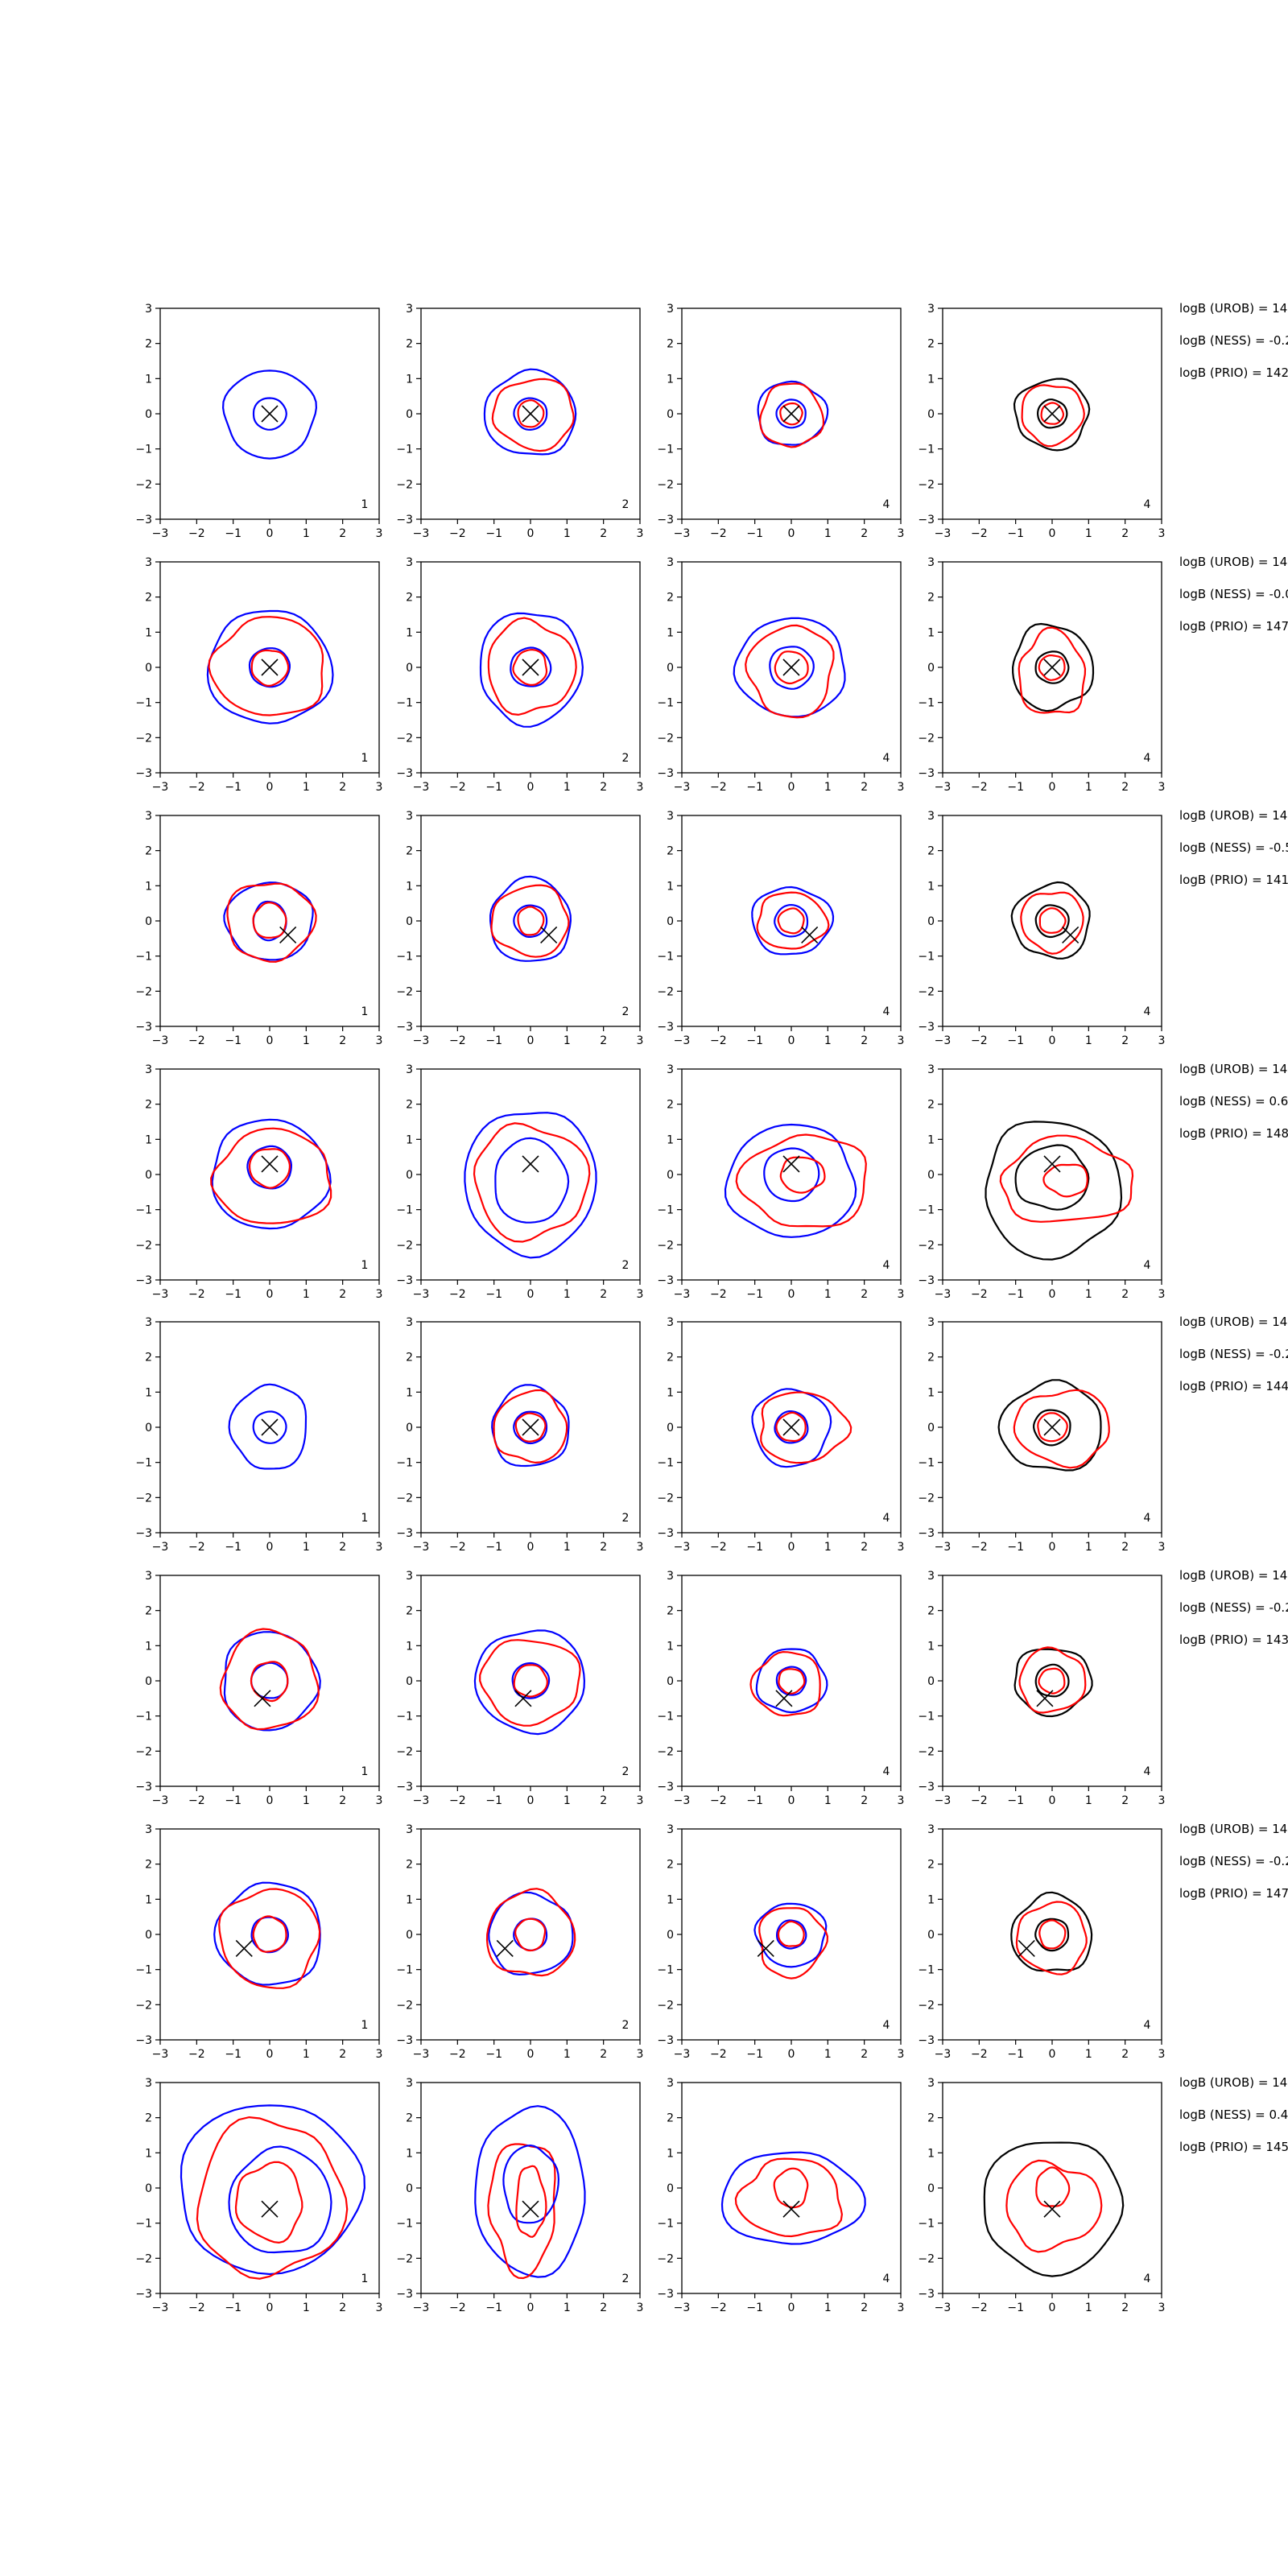  I want to click on panel-r2-c1: −3−3 −2 −2 −1 −1 0 0 1 1 2 2 3 3 1, so click(258, 675).